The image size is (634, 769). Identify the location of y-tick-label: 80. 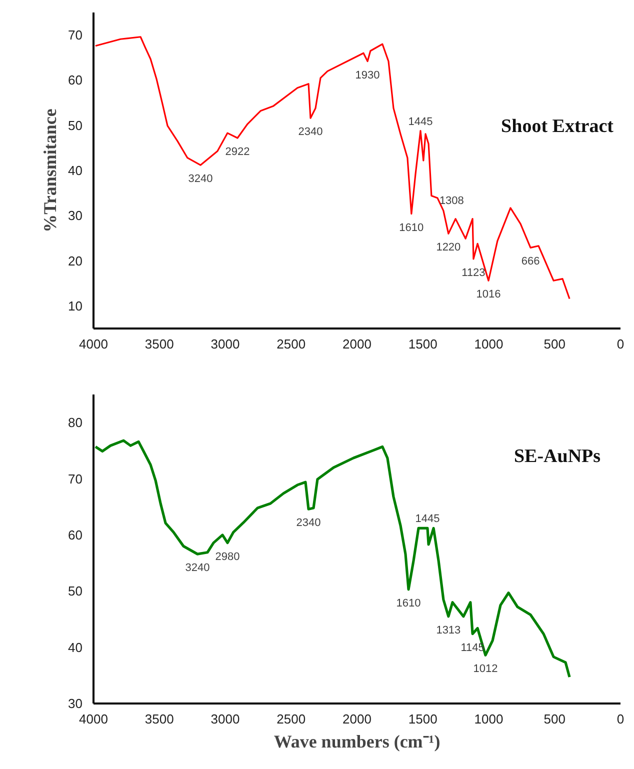
(75, 422).